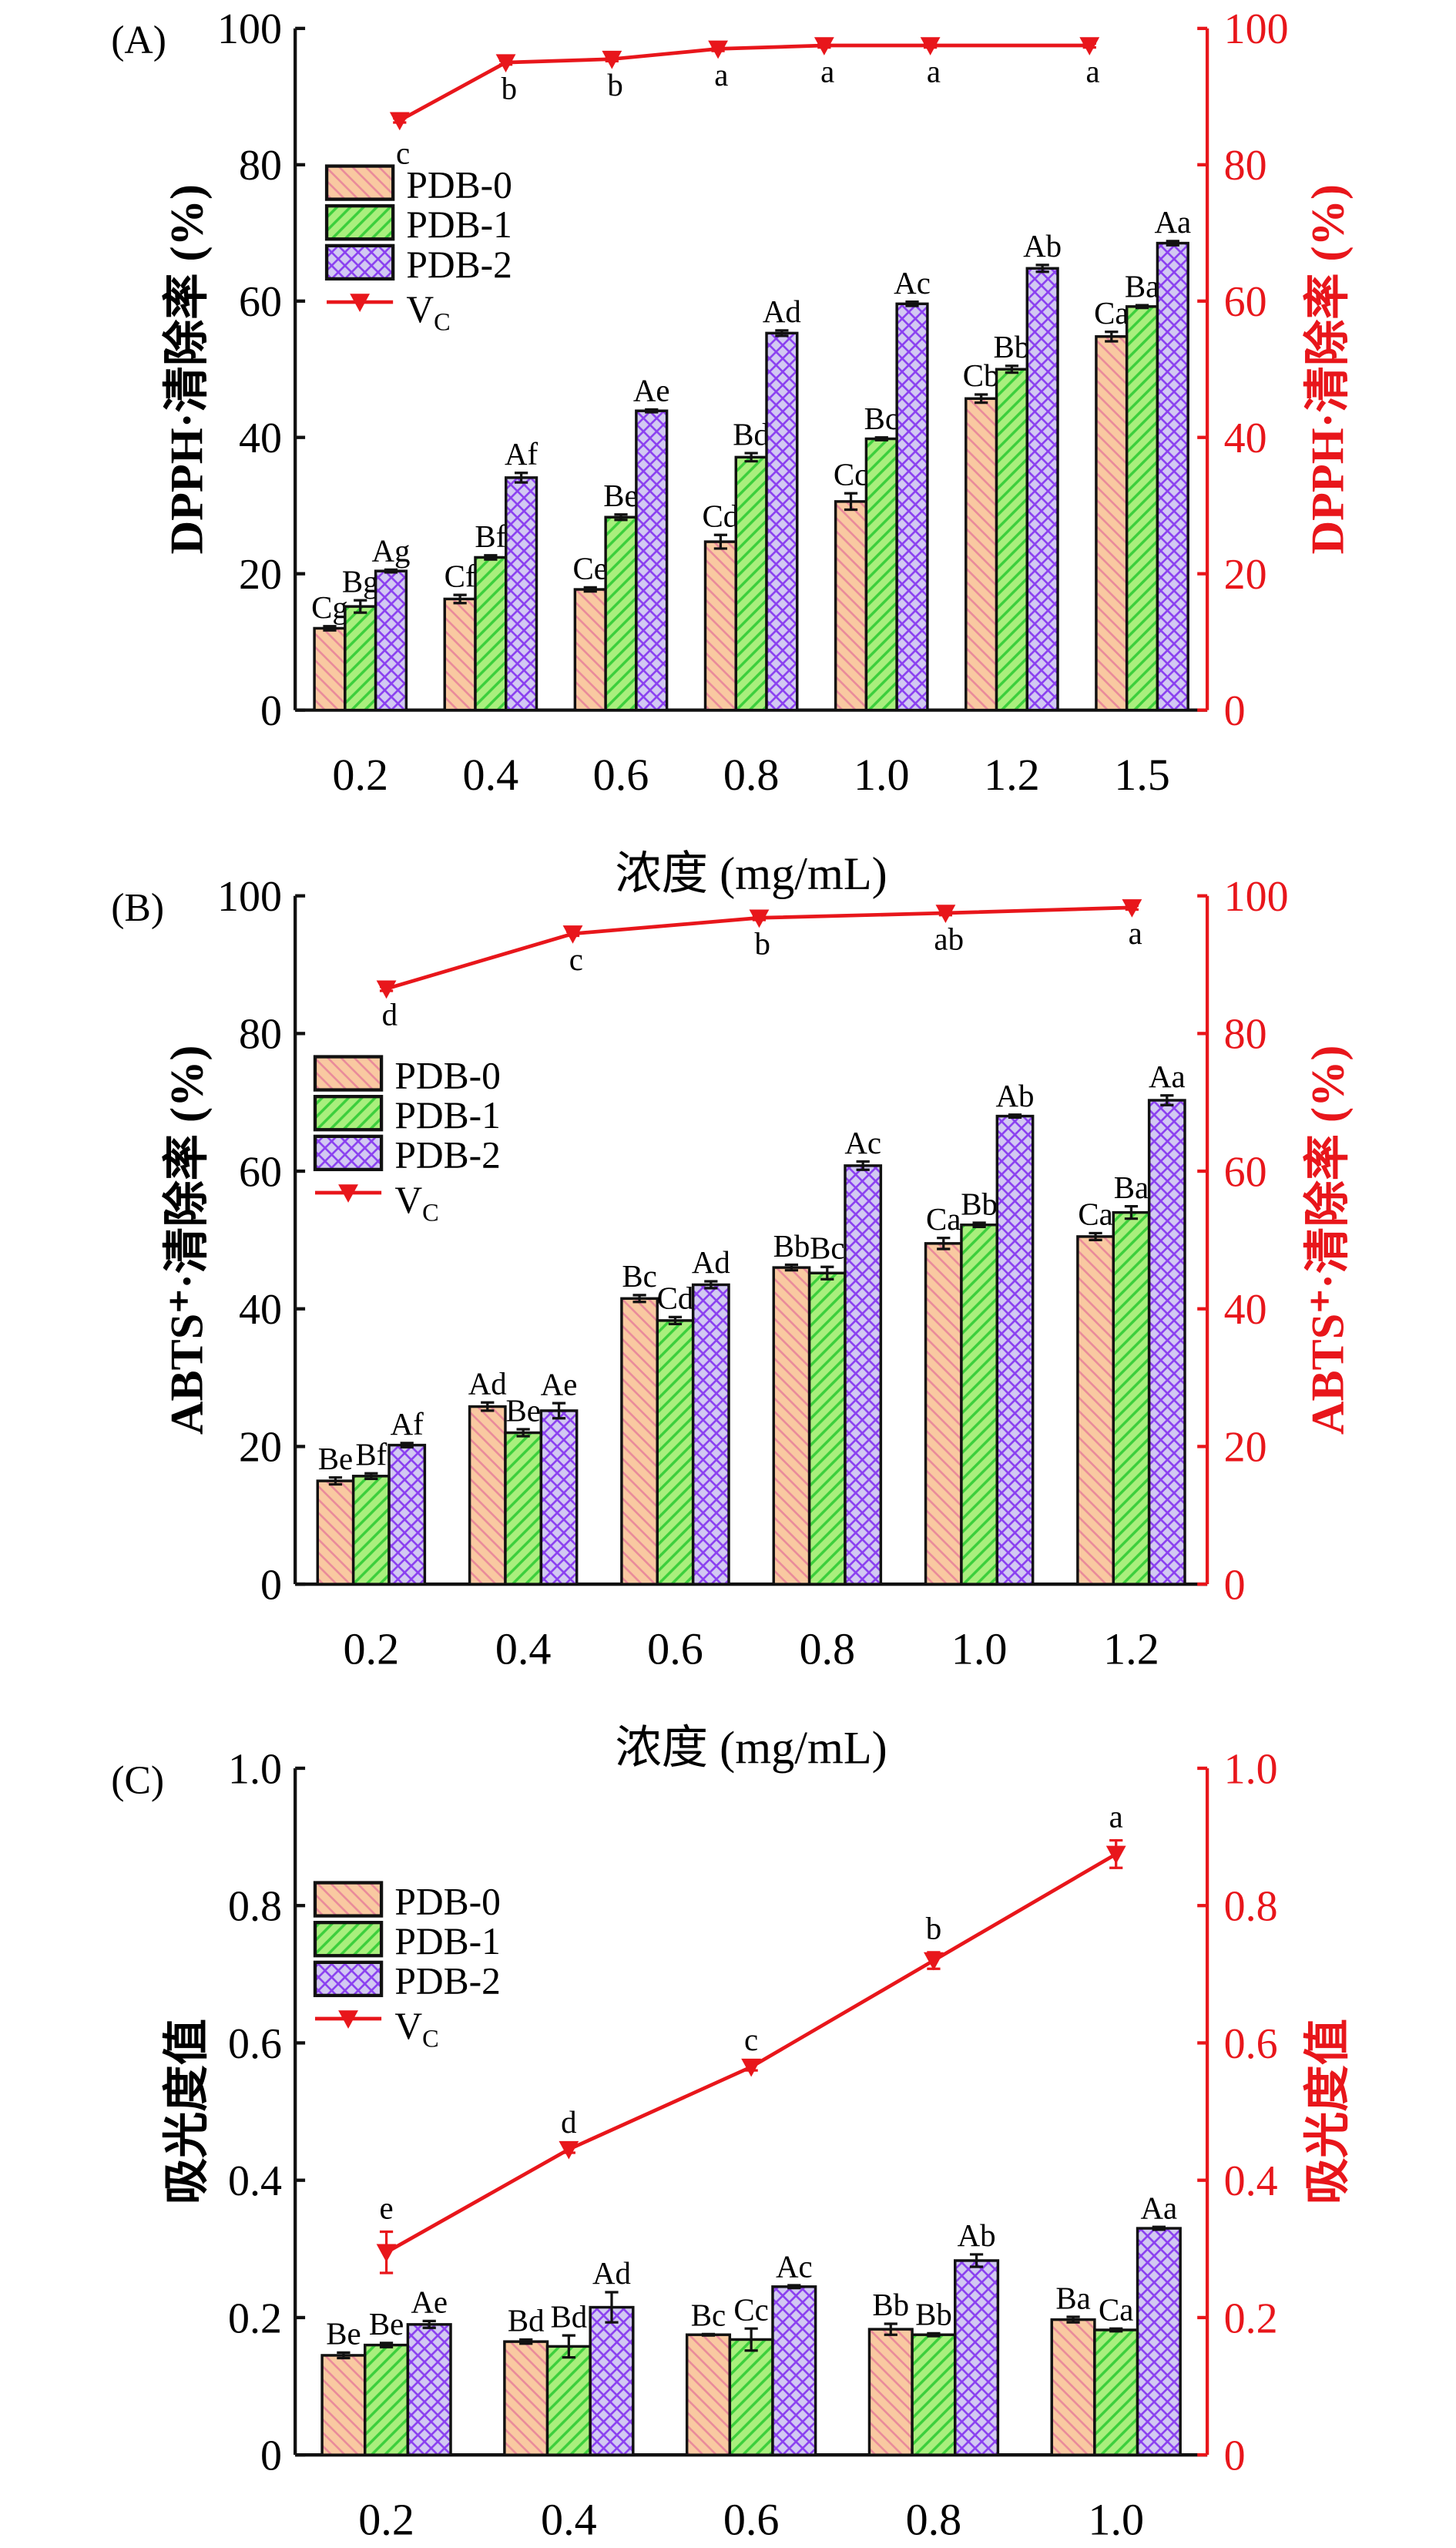  What do you see at coordinates (882, 775) in the screenshot?
I see `x-tick-label: 1.0` at bounding box center [882, 775].